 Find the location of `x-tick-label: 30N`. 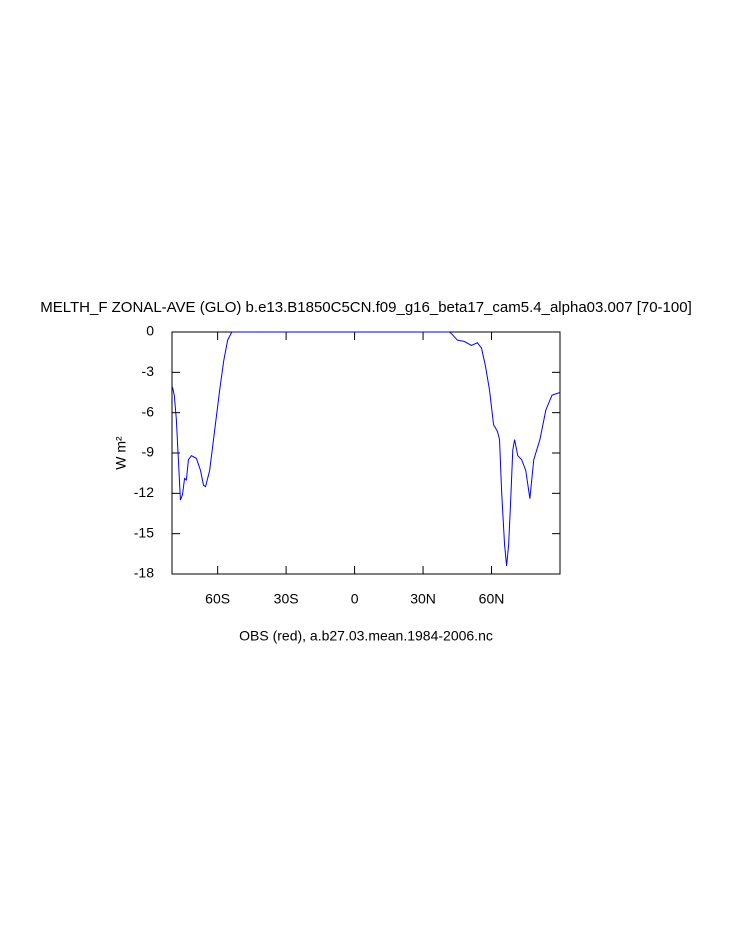

x-tick-label: 30N is located at coordinates (423, 599).